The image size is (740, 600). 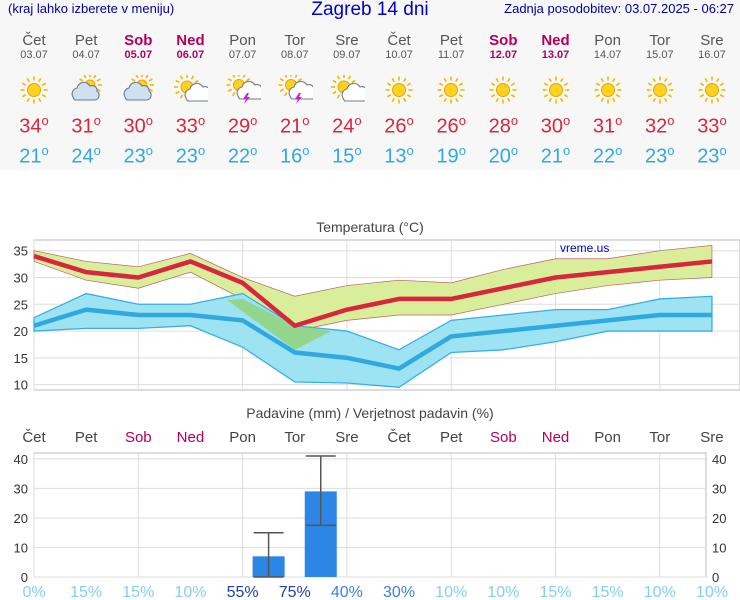 What do you see at coordinates (347, 55) in the screenshot?
I see `day-date: 09.07` at bounding box center [347, 55].